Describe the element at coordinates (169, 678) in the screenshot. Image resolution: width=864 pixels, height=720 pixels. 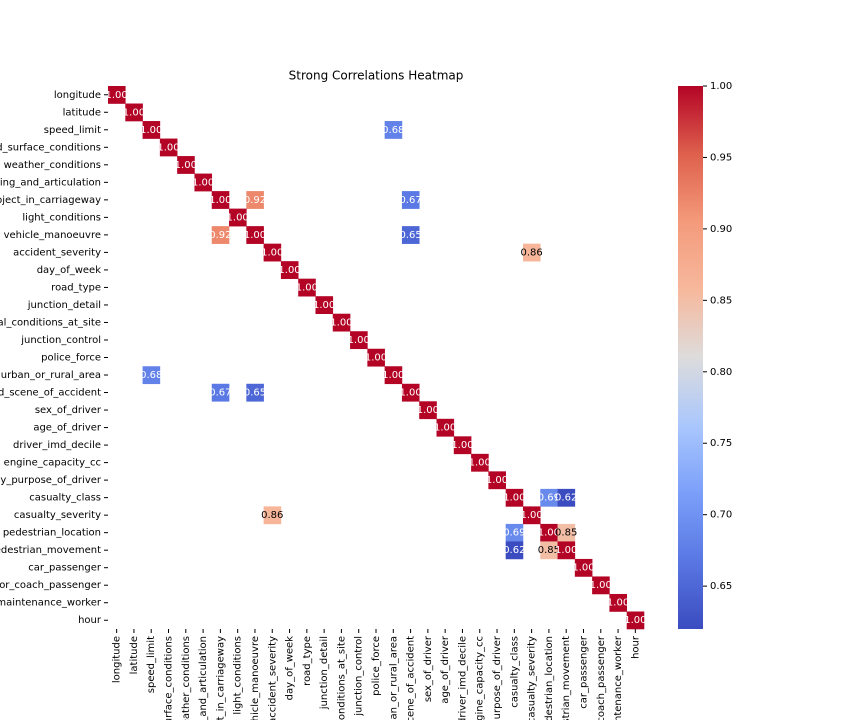
I see `x-tick-label: road_surface_conditions` at that location.